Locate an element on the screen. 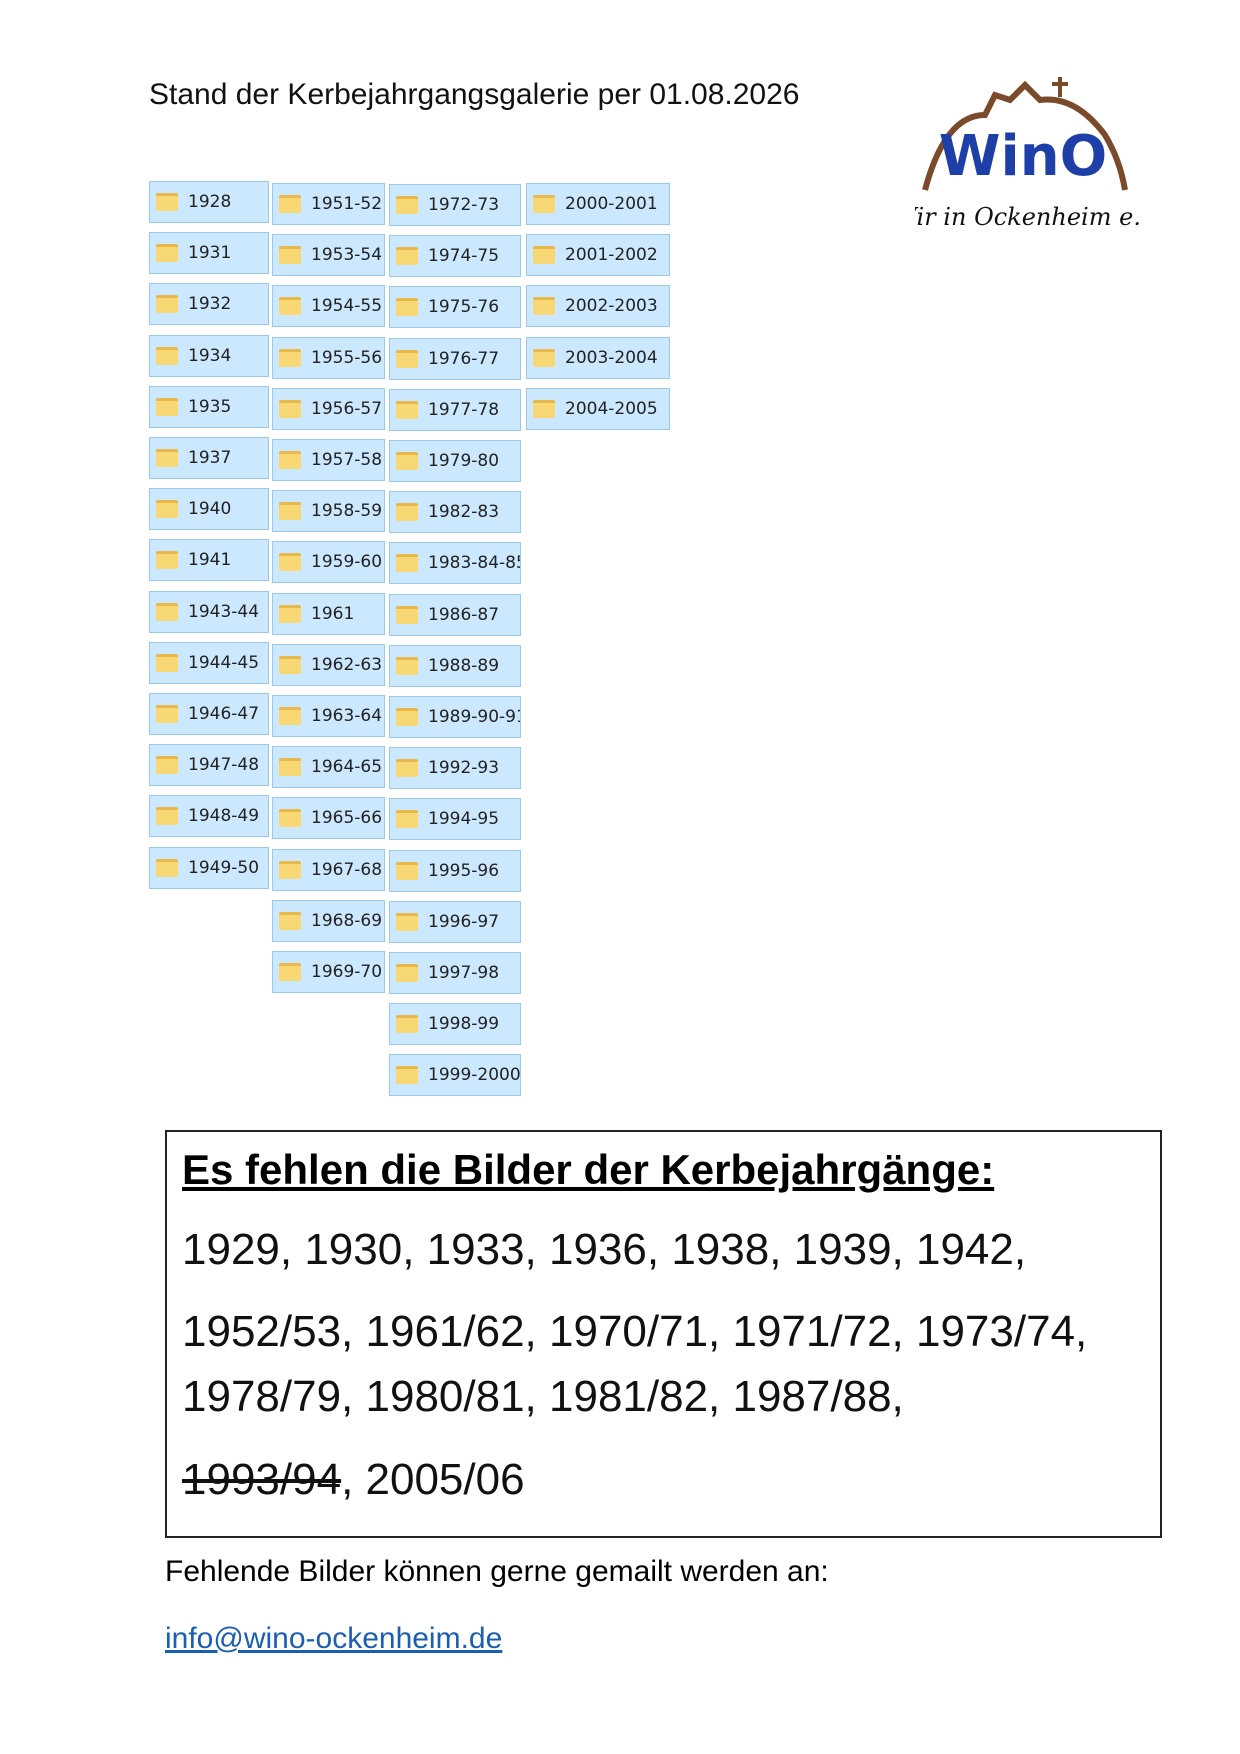 The height and width of the screenshot is (1754, 1240). logo-name: Wir in Ockenheim e.V. is located at coordinates (1027, 217).